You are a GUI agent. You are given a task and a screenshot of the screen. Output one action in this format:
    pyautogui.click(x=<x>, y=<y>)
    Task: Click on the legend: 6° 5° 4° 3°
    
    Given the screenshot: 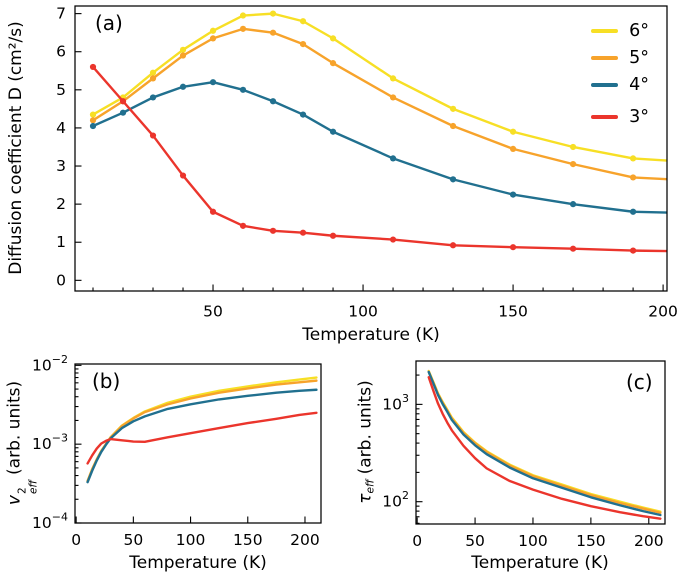 What is the action you would take?
    pyautogui.click(x=620, y=75)
    